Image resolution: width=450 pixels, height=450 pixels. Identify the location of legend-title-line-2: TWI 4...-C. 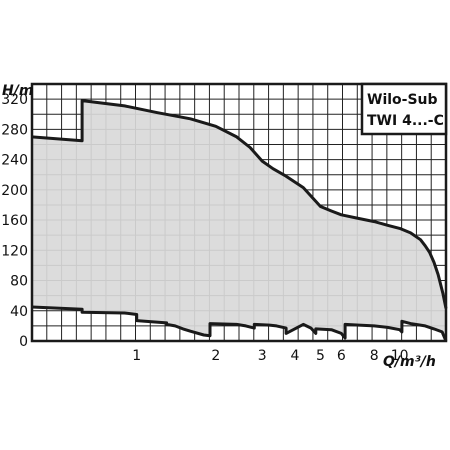
(405, 121).